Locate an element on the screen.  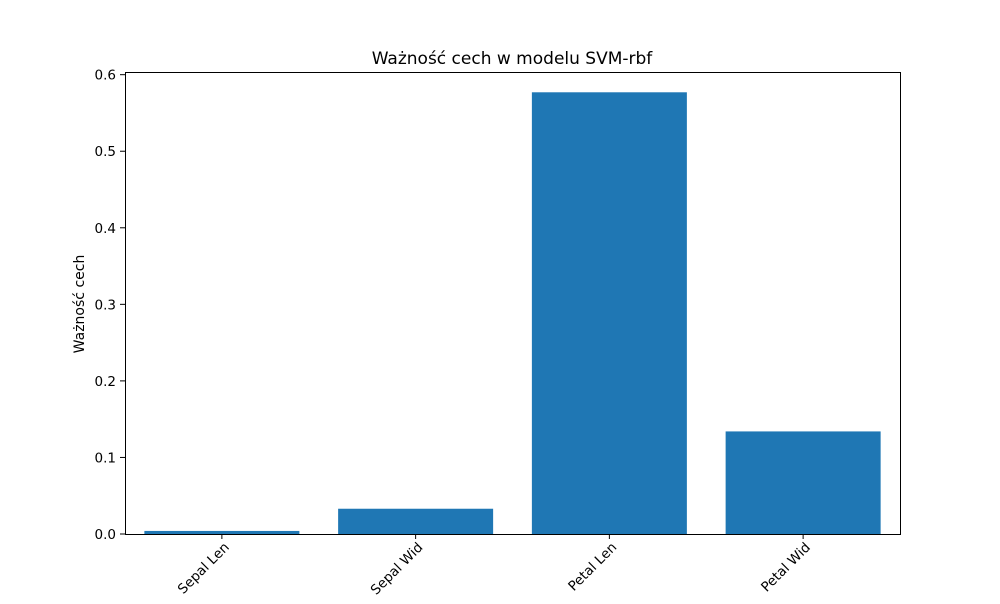
bar-petal-len is located at coordinates (609, 313).